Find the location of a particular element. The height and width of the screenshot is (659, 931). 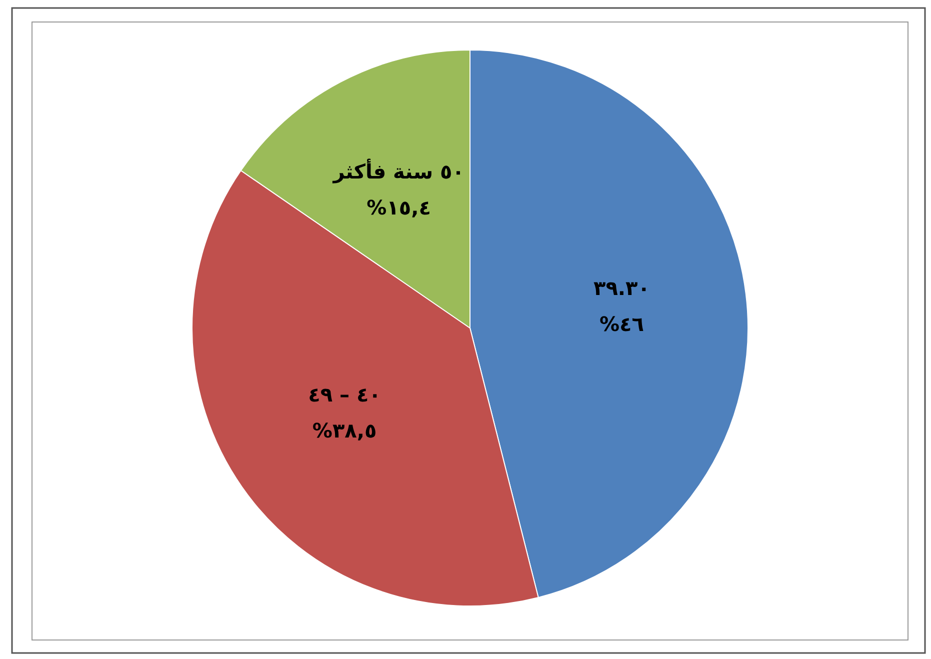

data-label: ١٥,٤% is located at coordinates (398, 208).